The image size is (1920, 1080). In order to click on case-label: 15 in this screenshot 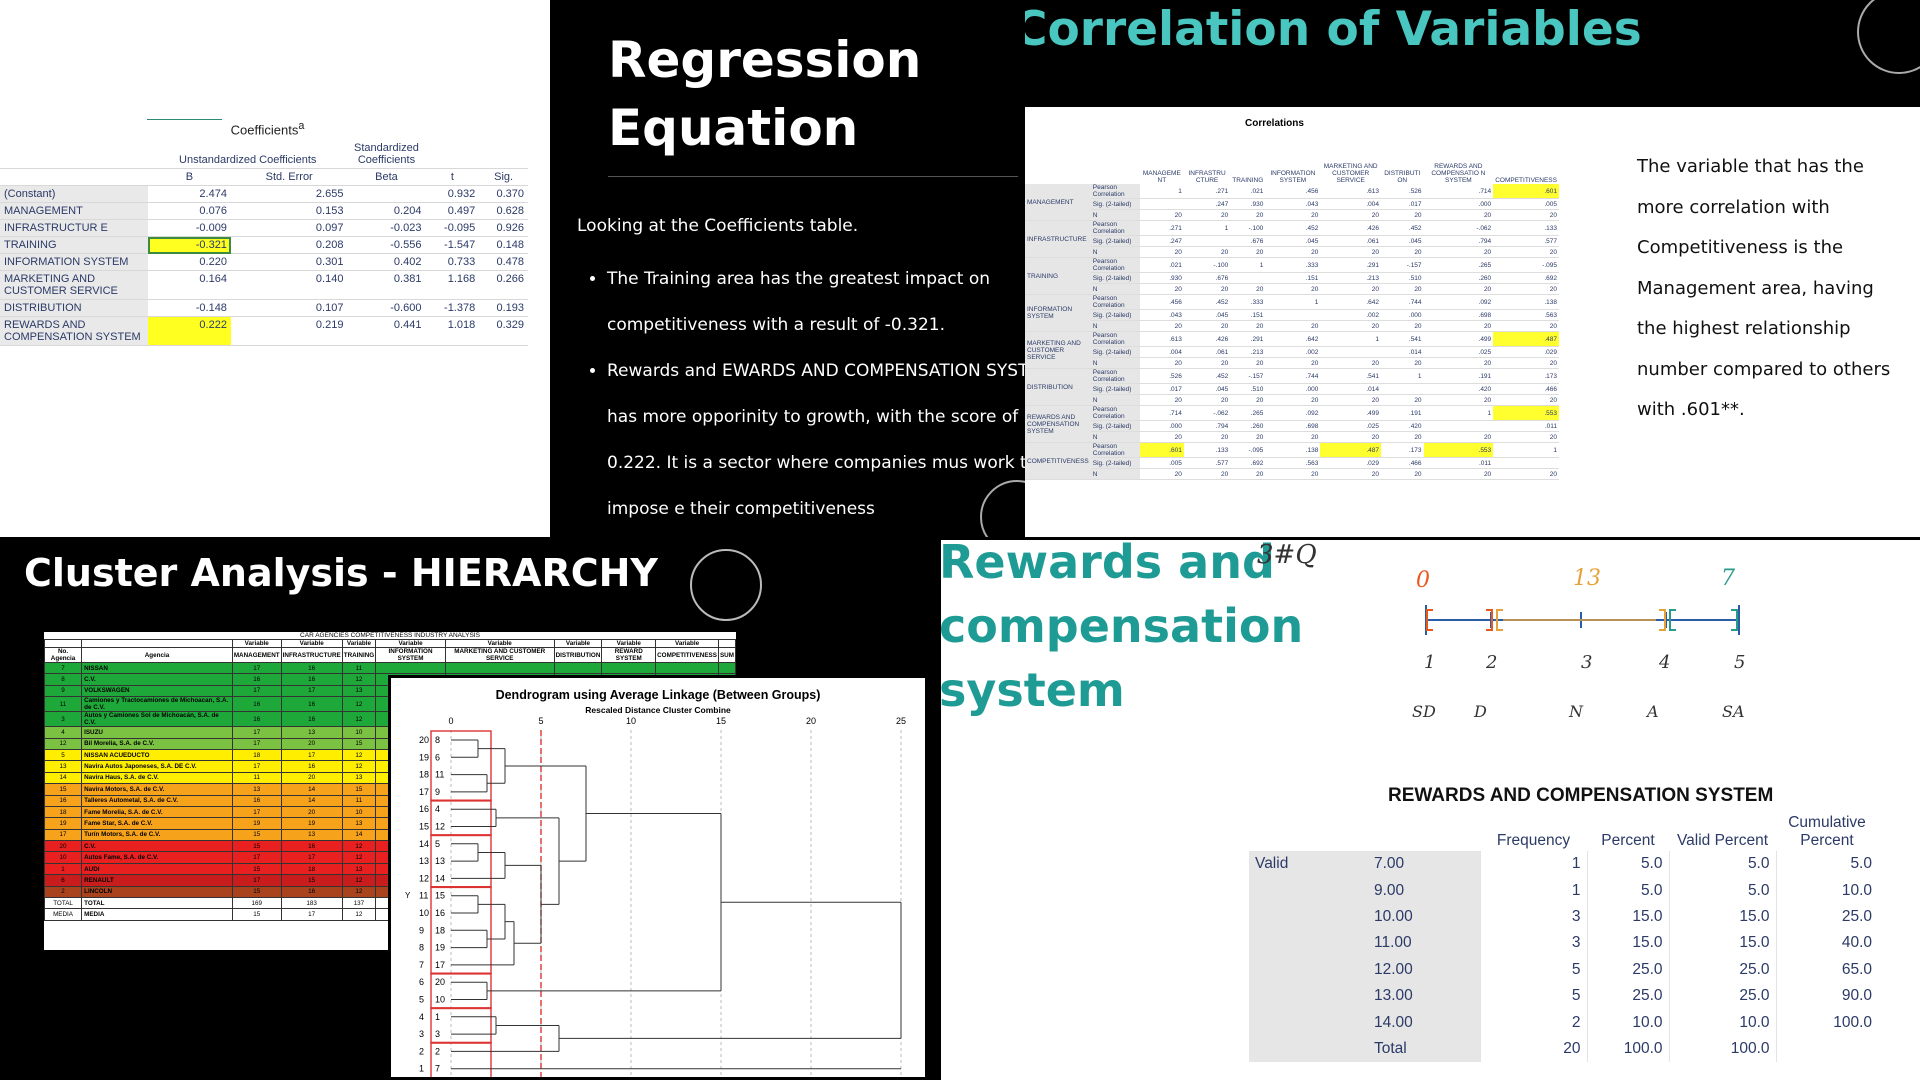, I will do `click(440, 896)`.